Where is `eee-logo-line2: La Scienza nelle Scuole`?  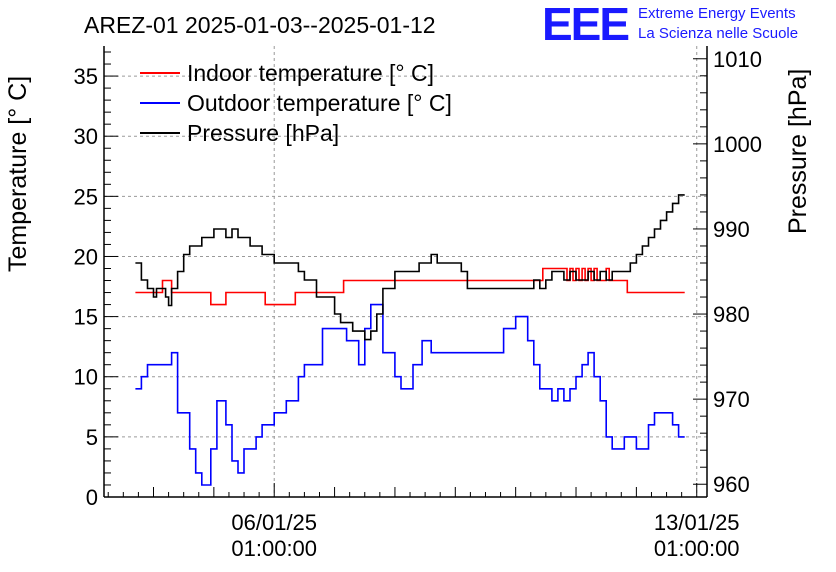 eee-logo-line2: La Scienza nelle Scuole is located at coordinates (718, 33).